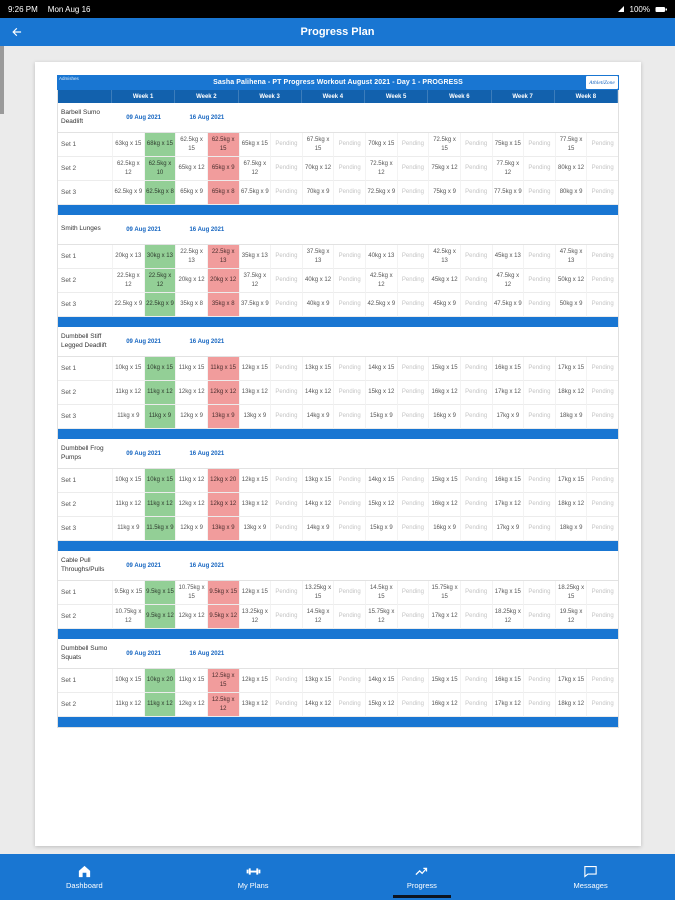 This screenshot has height=900, width=675. I want to click on week-header: Week 5, so click(397, 96).